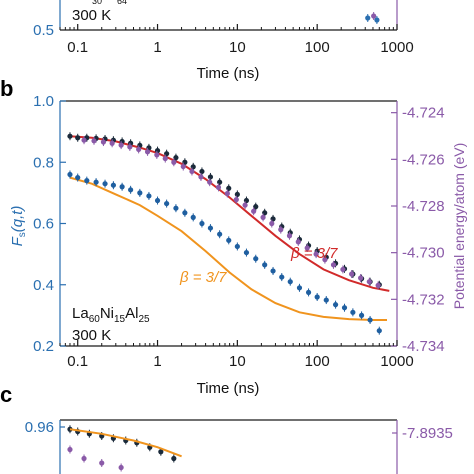 Image resolution: width=474 pixels, height=474 pixels. What do you see at coordinates (77, 47) in the screenshot?
I see `panel-a-xtick-label: 0.1` at bounding box center [77, 47].